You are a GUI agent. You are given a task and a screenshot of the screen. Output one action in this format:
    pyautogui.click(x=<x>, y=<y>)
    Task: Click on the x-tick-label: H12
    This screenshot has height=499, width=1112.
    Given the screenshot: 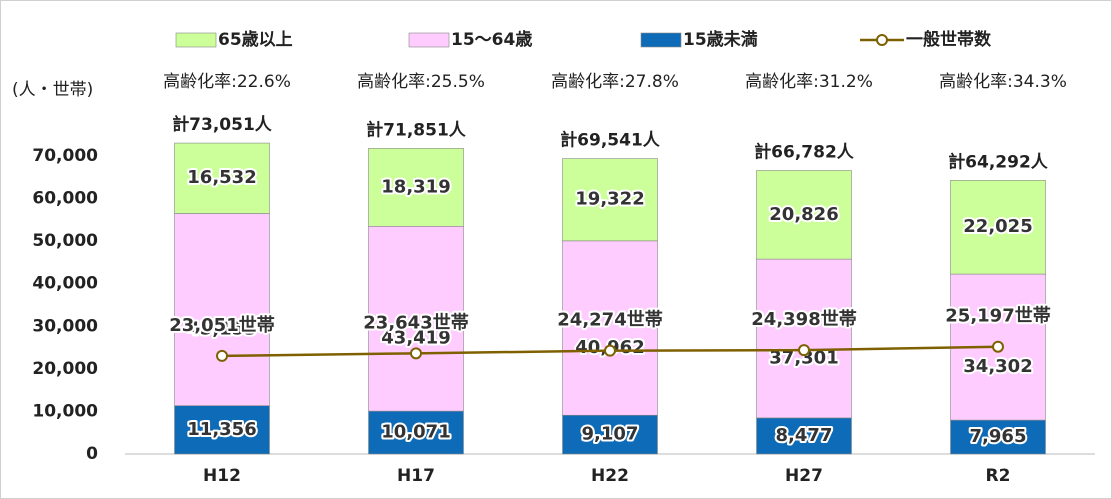 What is the action you would take?
    pyautogui.click(x=222, y=476)
    